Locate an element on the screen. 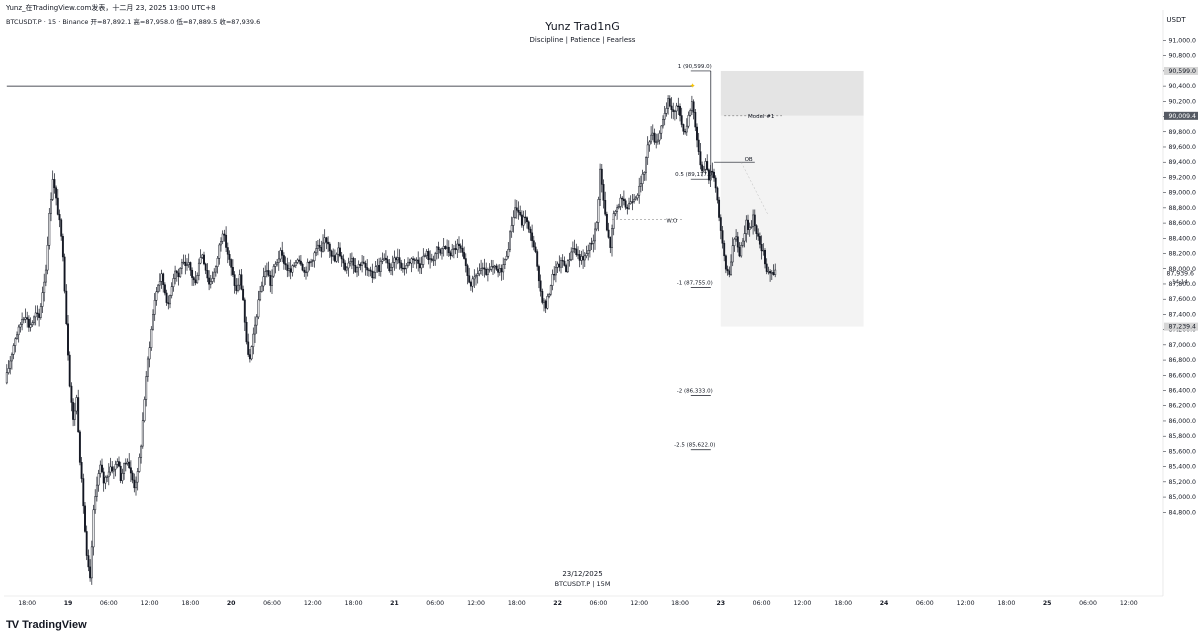 Image resolution: width=1200 pixels, height=639 pixels. fib-level-label: 1 (90,599.0) is located at coordinates (695, 67).